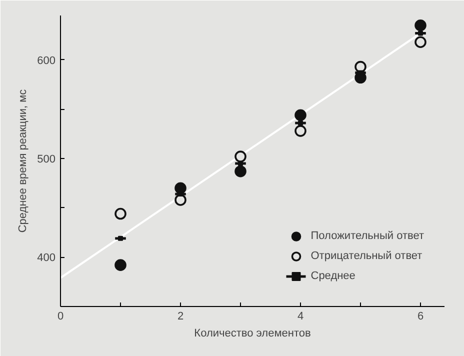  I want to click on legend-label: Среднее, so click(333, 276).